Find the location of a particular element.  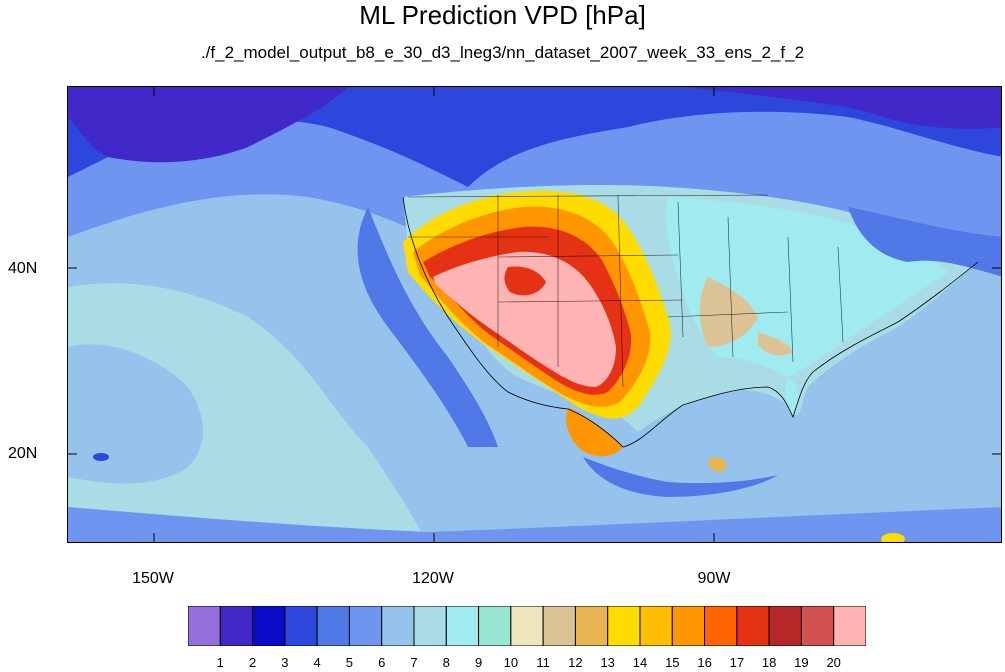

colorbar-label: 18 is located at coordinates (769, 662).